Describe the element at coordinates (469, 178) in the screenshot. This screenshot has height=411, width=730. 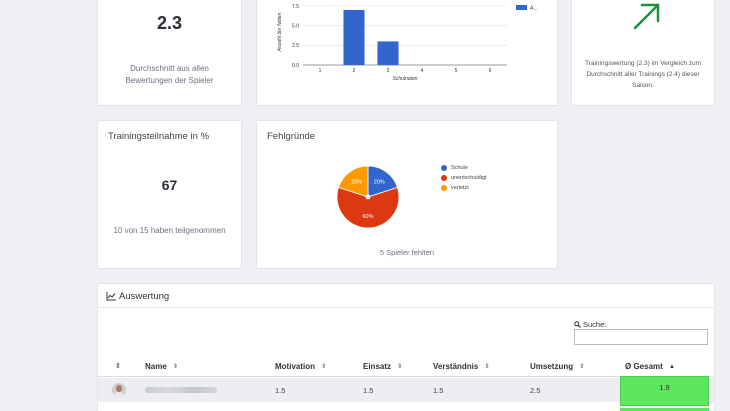
I see `legend-label-unentschuldigt: unentschuldigt` at that location.